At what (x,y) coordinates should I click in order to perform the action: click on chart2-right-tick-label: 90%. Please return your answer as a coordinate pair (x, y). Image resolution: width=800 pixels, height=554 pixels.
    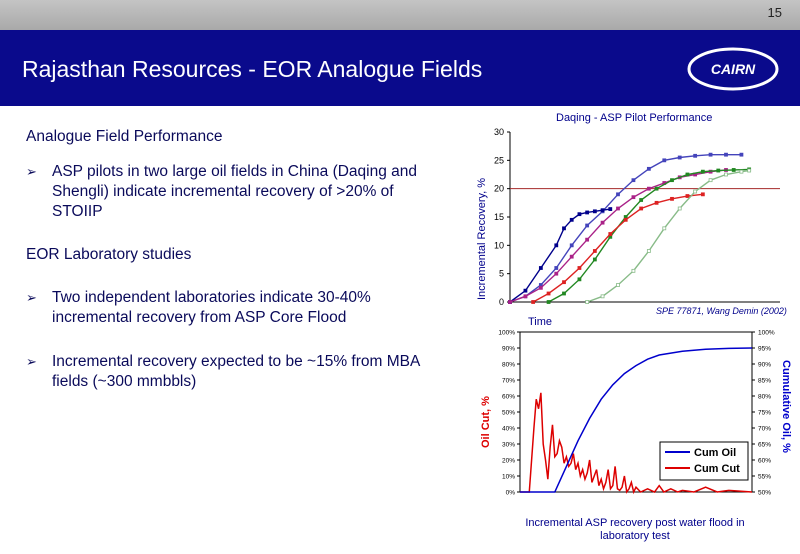
    Looking at the image, I should click on (764, 365).